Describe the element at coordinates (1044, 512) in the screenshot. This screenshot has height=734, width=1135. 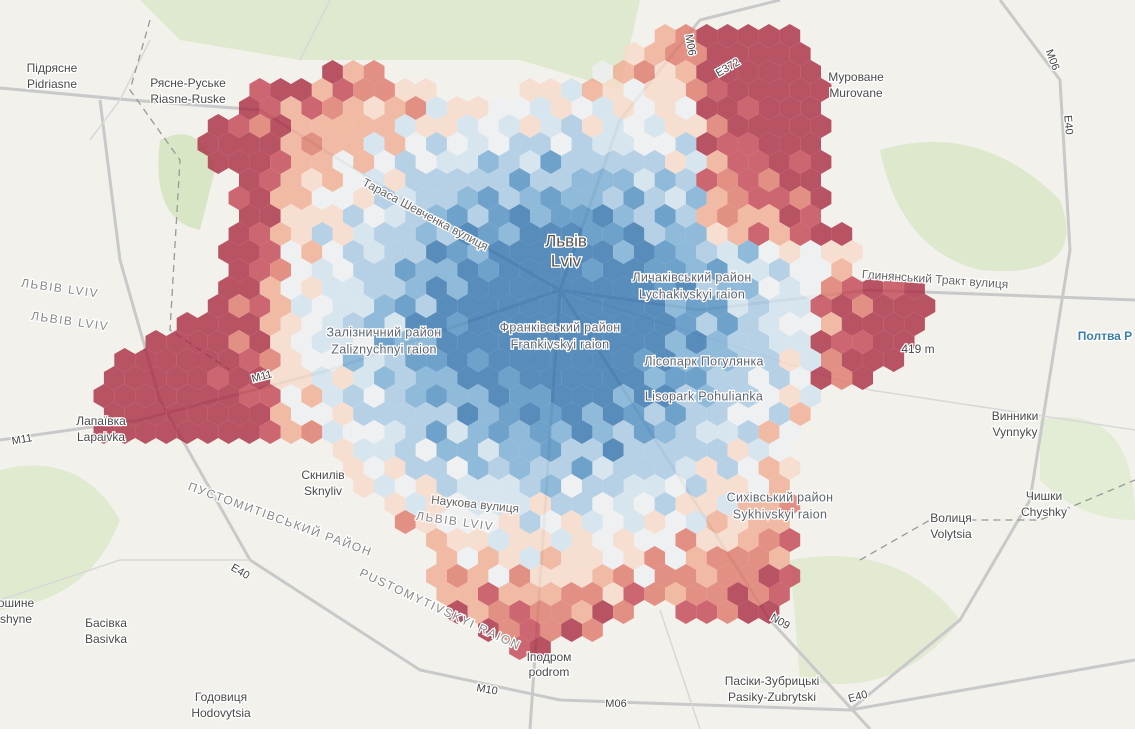
I see `place-label: Chyshky` at that location.